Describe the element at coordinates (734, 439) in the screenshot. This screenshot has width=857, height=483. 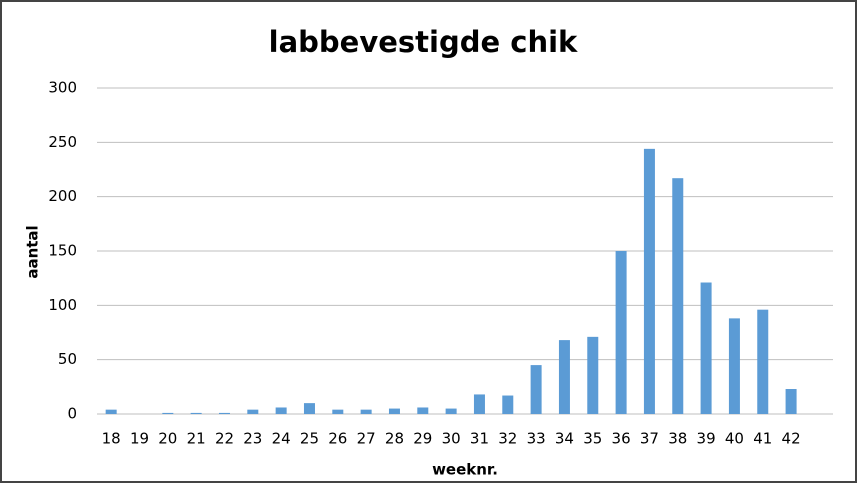
I see `x-tick-label: 40` at that location.